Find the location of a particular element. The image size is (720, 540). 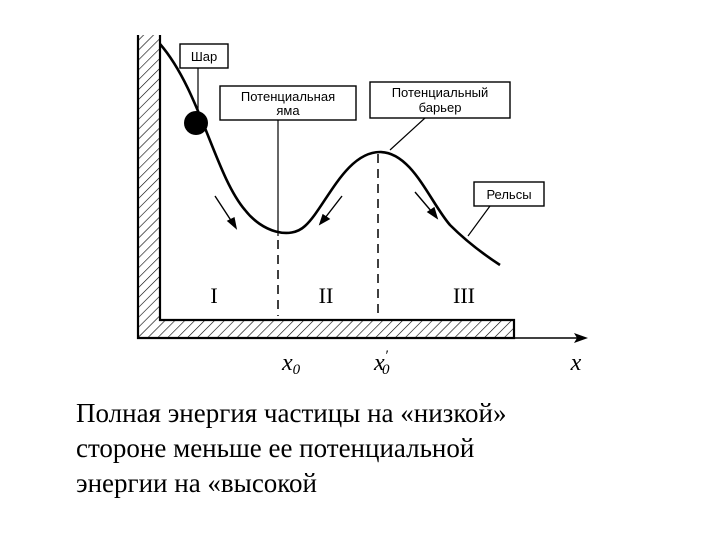

caption-line-3: энергии на «высокой is located at coordinates (196, 483).